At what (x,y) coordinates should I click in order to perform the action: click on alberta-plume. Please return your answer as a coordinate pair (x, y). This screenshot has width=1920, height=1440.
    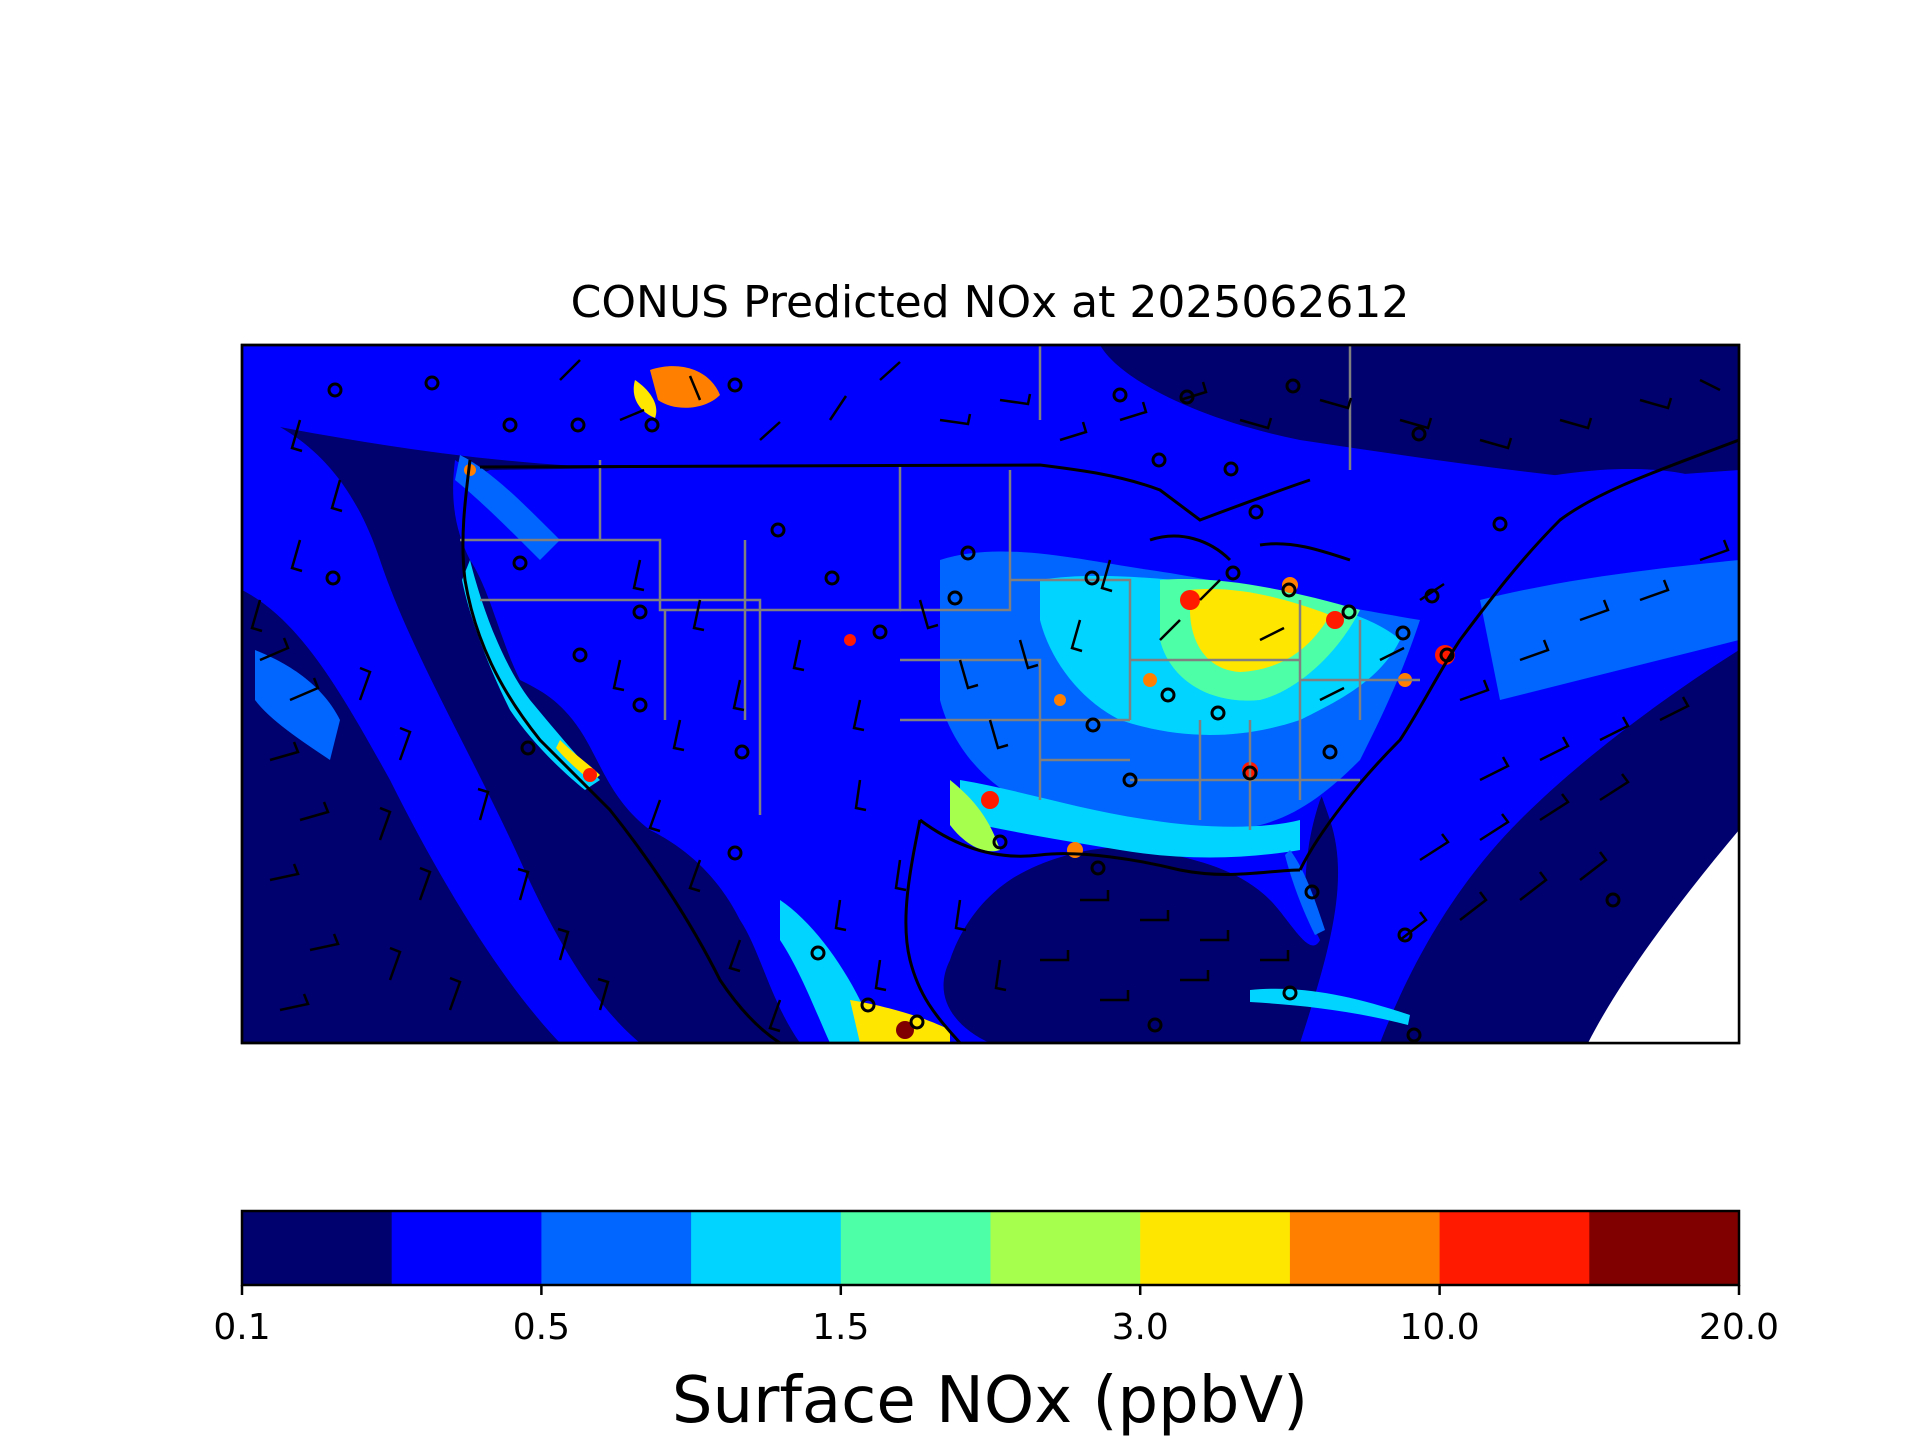
    Looking at the image, I should click on (685, 387).